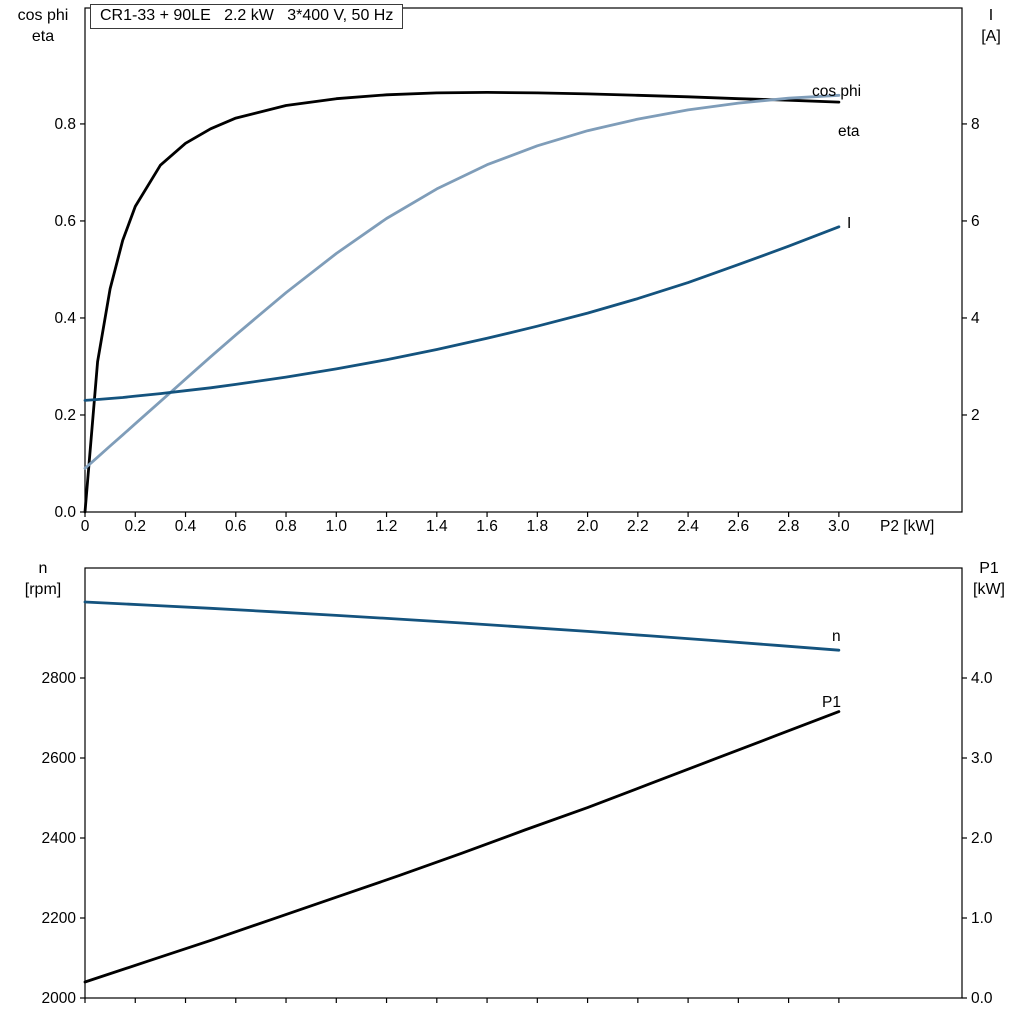 The height and width of the screenshot is (1024, 1024). I want to click on left-tick-label: 0.4, so click(65, 318).